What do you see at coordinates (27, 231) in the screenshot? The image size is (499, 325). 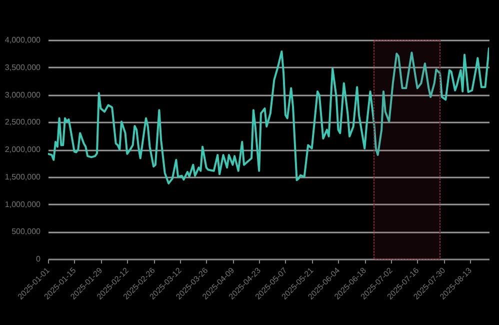 I see `y-tick-label: 500,000` at bounding box center [27, 231].